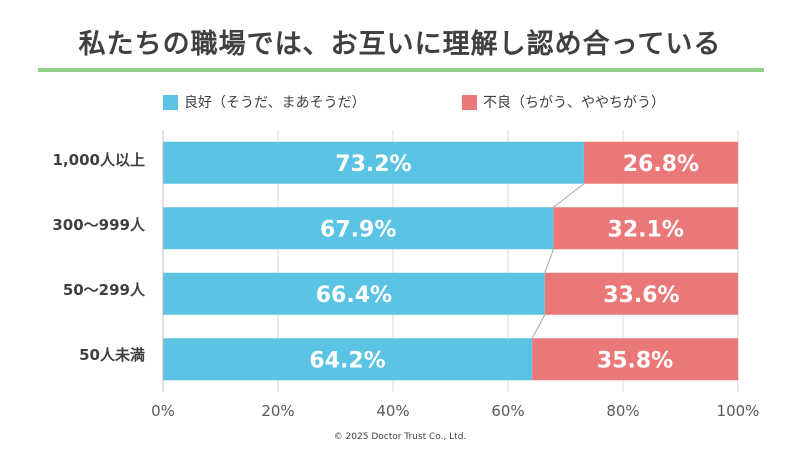 Image resolution: width=800 pixels, height=450 pixels. I want to click on bar-label-bad: 26.8%, so click(661, 164).